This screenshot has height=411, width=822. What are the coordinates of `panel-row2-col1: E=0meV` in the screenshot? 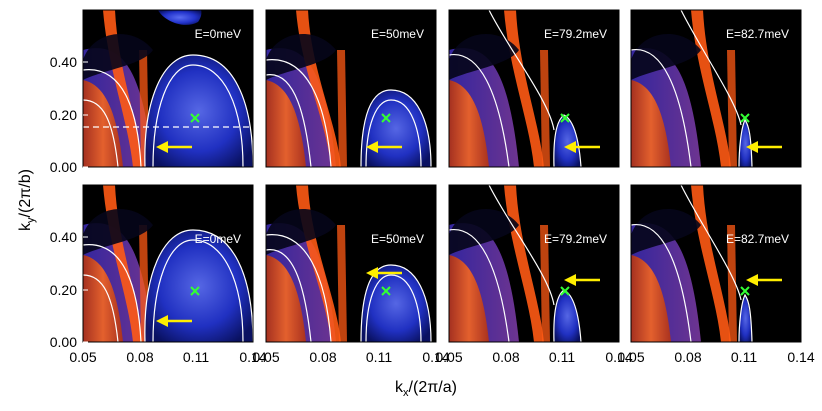 It's located at (168, 263).